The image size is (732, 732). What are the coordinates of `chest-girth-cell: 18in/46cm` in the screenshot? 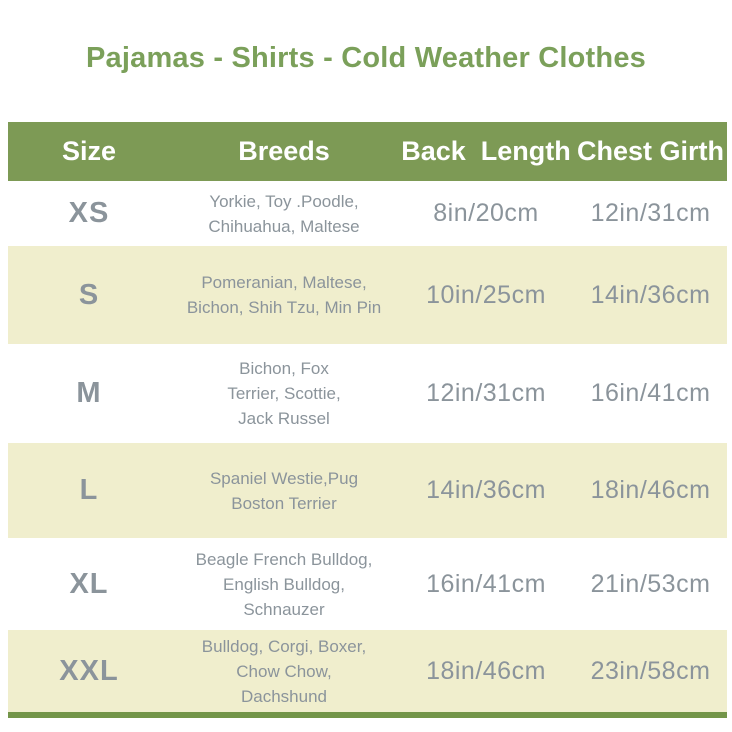 It's located at (650, 490).